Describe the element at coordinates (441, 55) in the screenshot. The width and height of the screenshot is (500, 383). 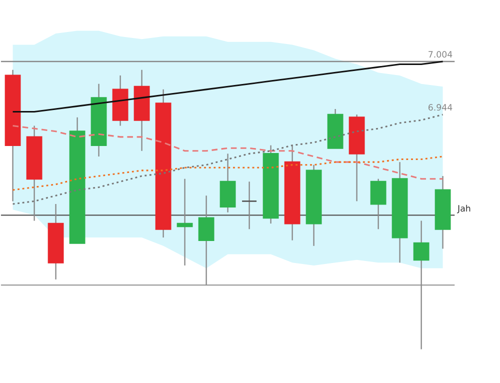
I see `annotation: 7.004` at that location.